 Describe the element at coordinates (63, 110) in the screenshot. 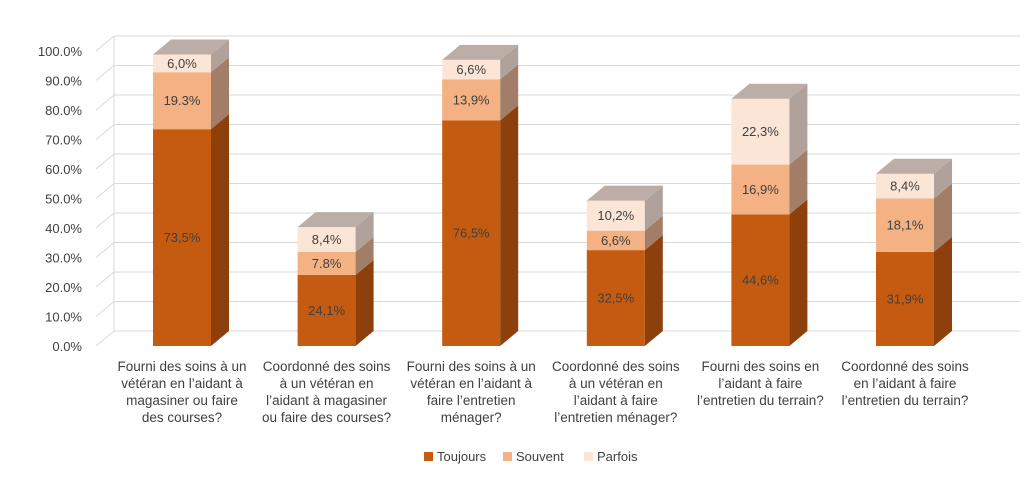

I see `y-tick-label: 80.0%` at that location.